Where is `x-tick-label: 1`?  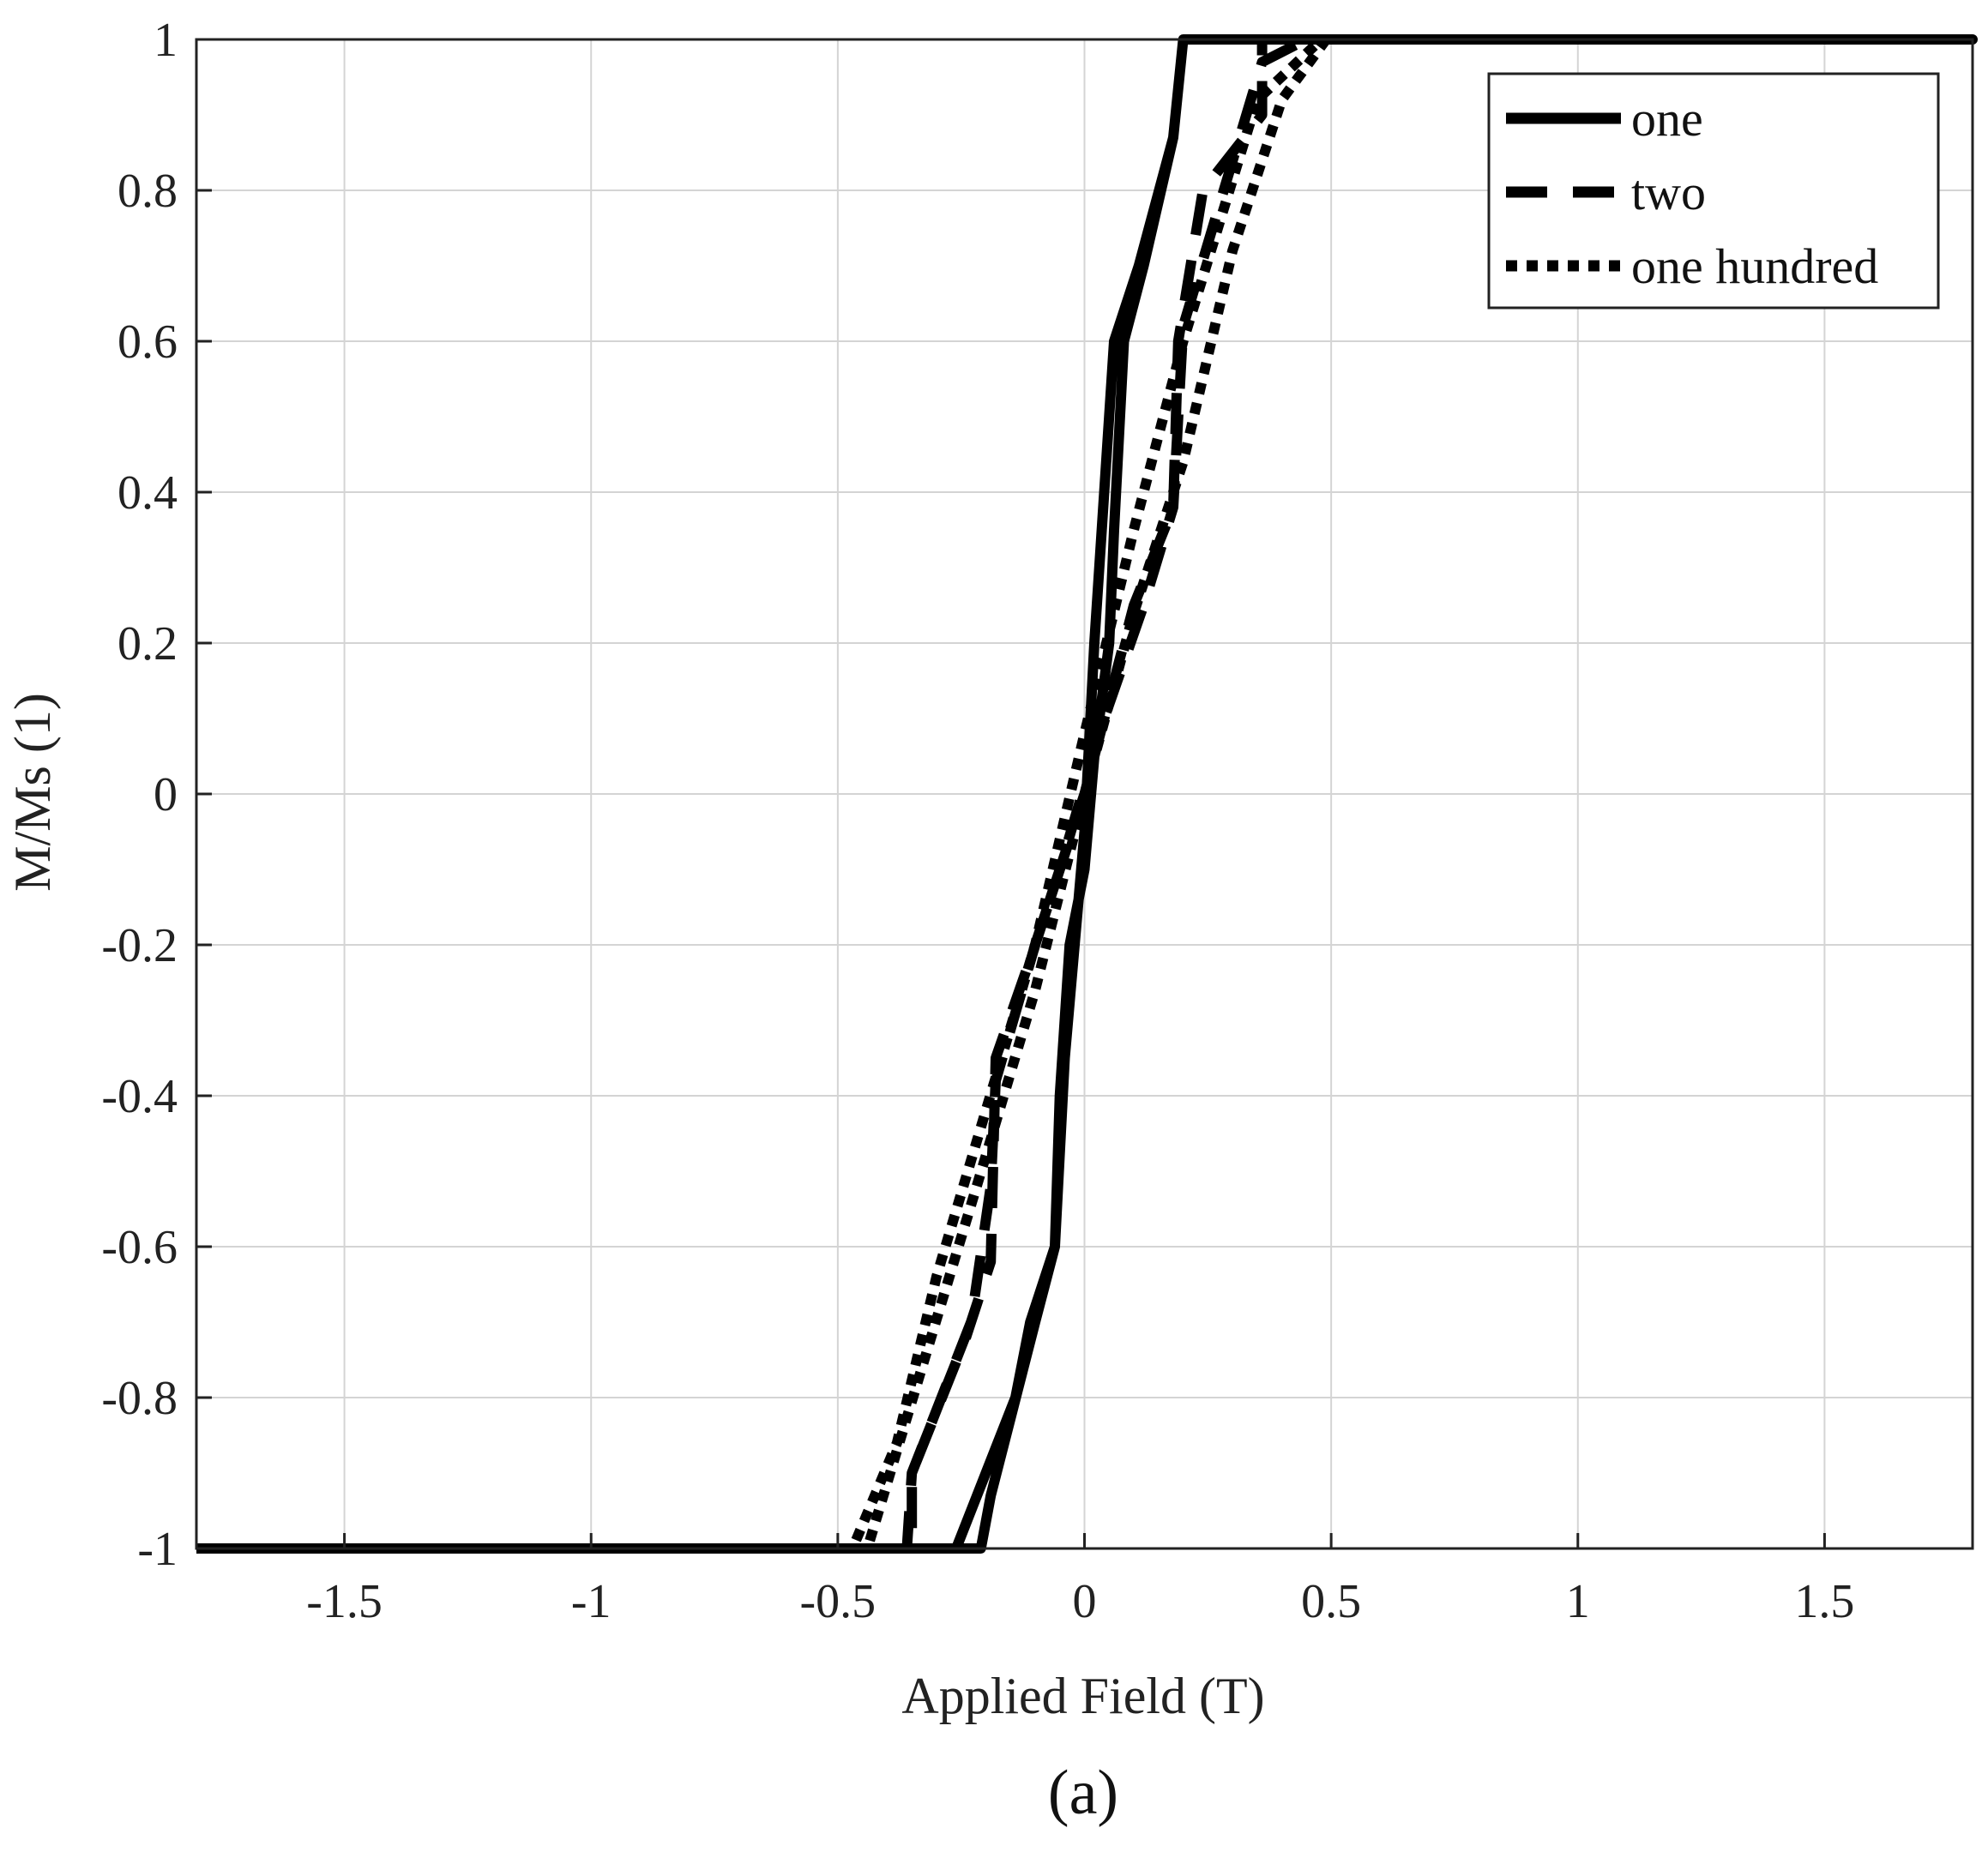 x-tick-label: 1 is located at coordinates (1578, 1601).